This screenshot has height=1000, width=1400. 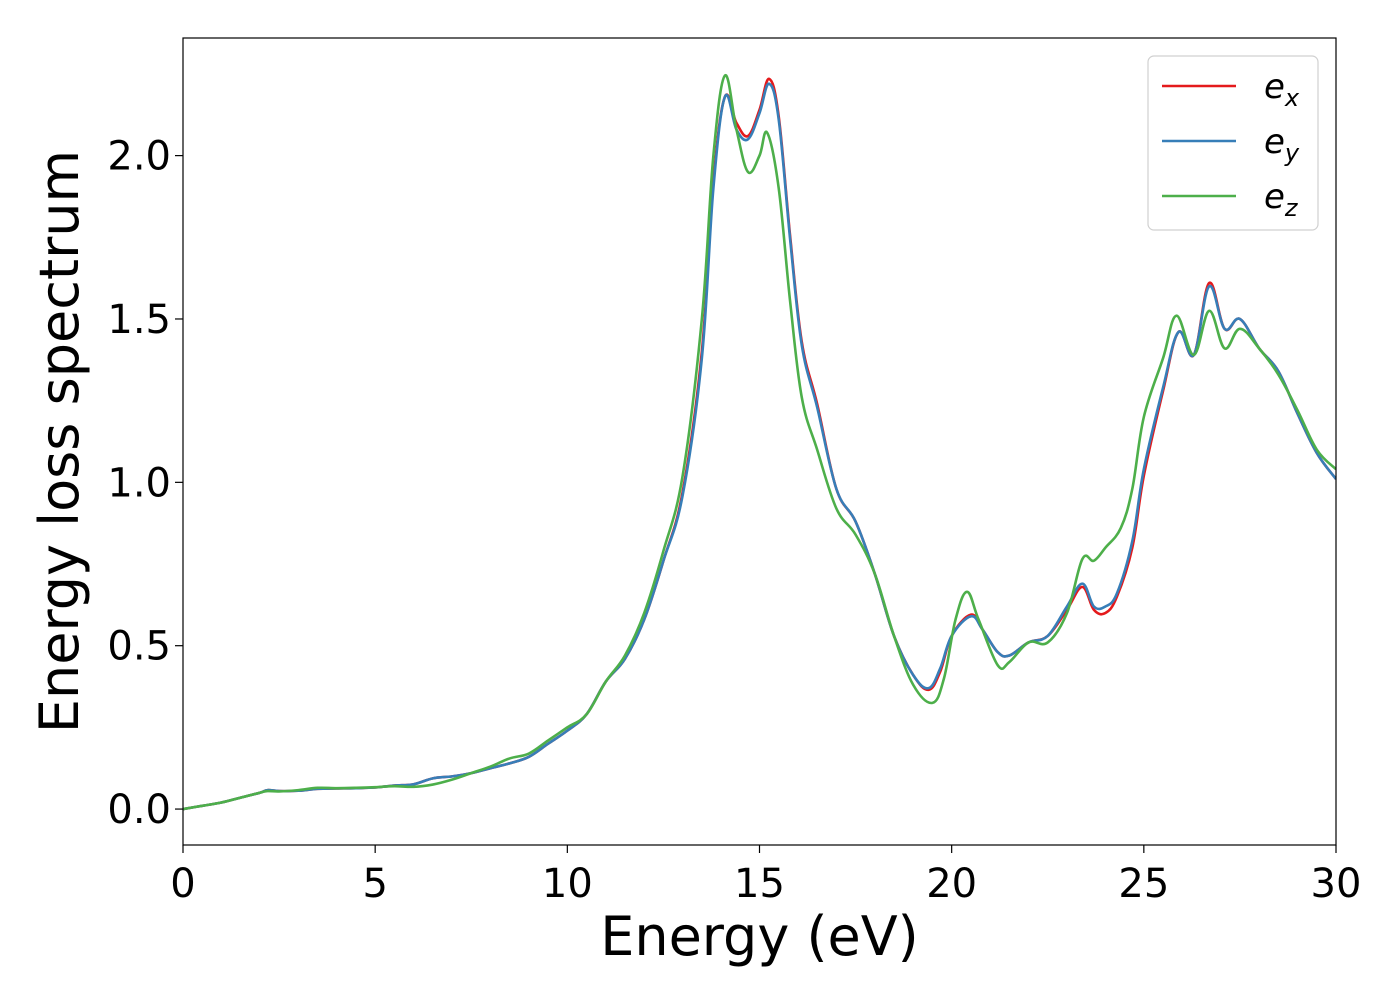 I want to click on x-tick-label: 5, so click(x=374, y=884).